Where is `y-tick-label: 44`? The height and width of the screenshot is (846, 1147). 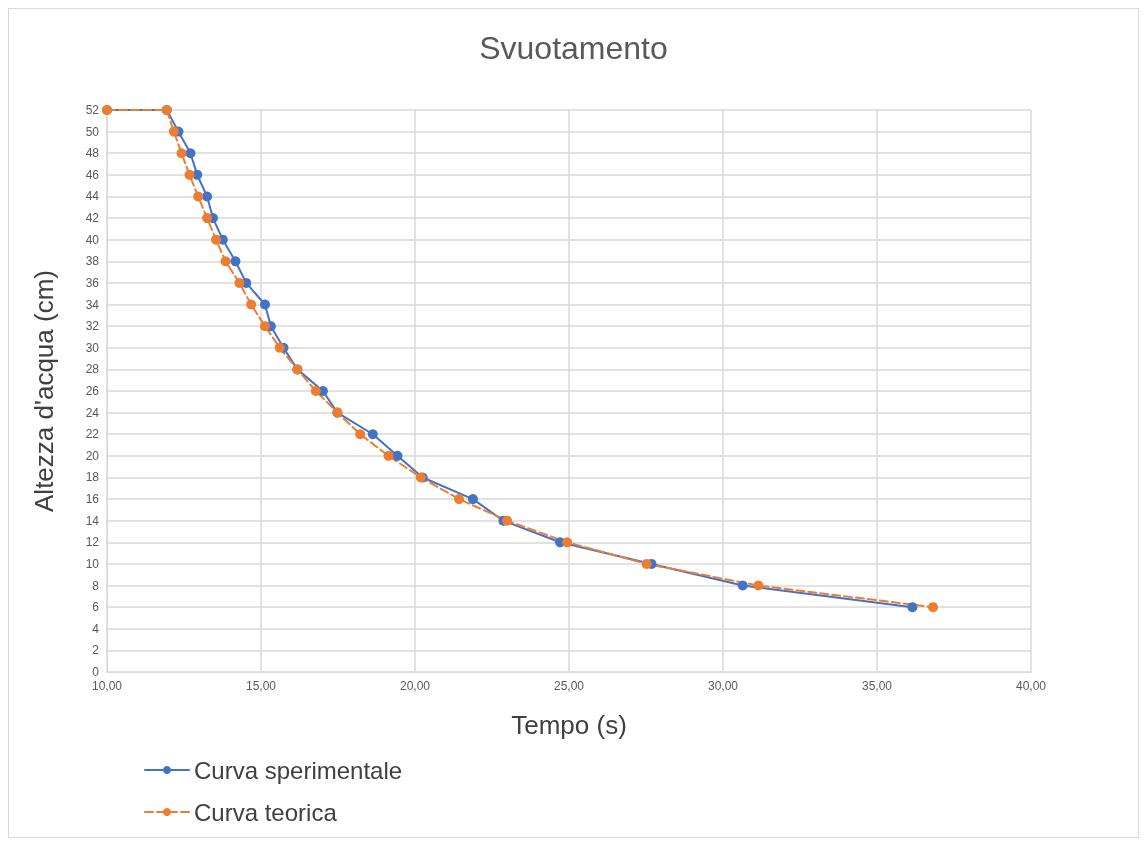
y-tick-label: 44 is located at coordinates (92, 196).